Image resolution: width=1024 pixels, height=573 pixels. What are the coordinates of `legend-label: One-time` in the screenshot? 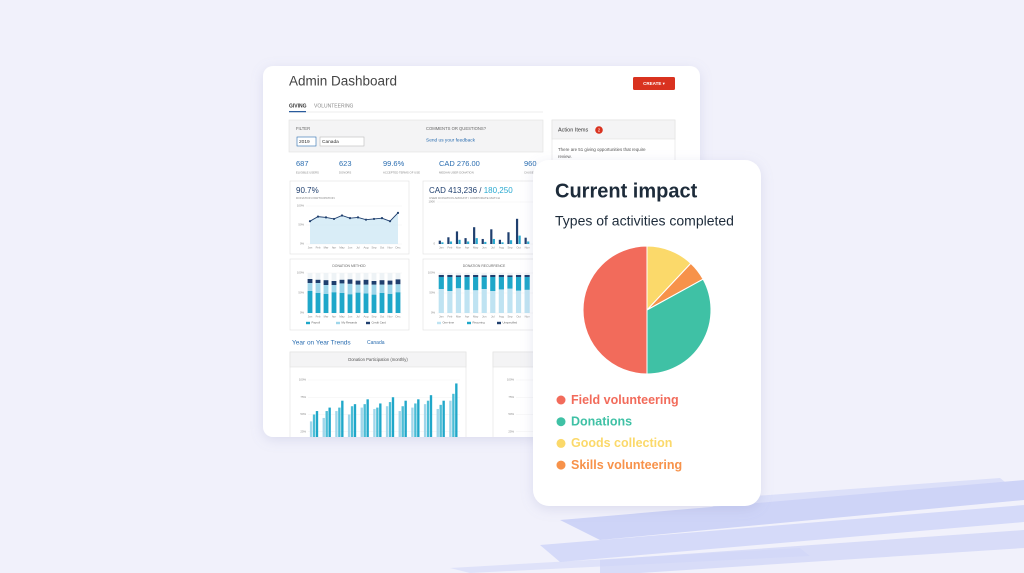 It's located at (449, 323).